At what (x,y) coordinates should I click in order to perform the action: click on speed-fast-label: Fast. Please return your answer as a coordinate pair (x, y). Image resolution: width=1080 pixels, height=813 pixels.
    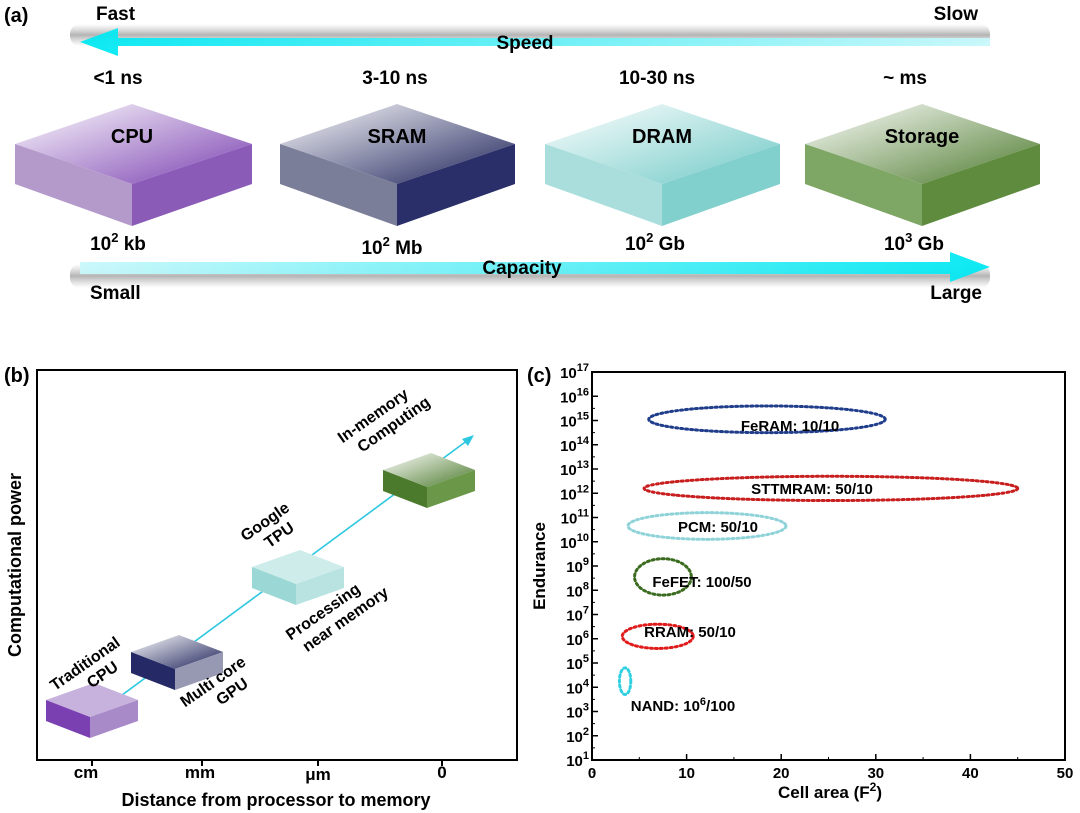
    Looking at the image, I should click on (116, 14).